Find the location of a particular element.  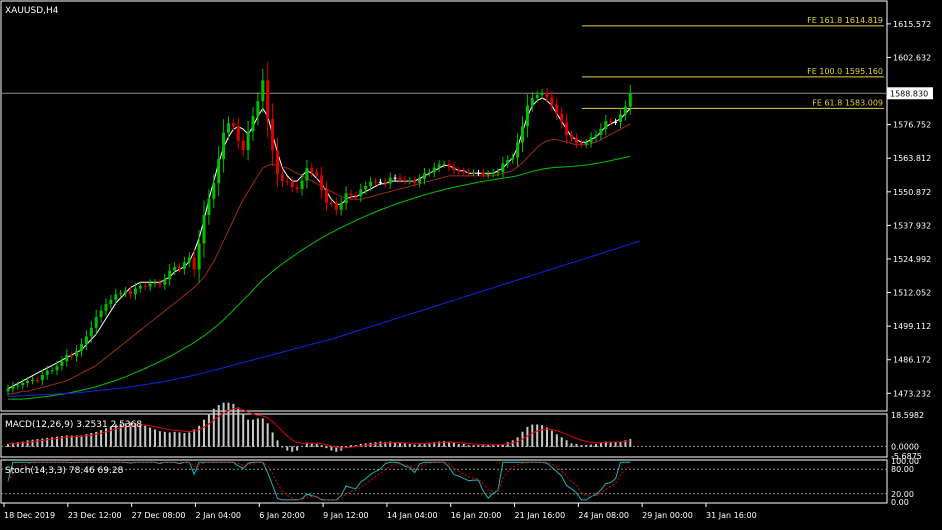

stoch-axis-label: 80.00 is located at coordinates (902, 469).